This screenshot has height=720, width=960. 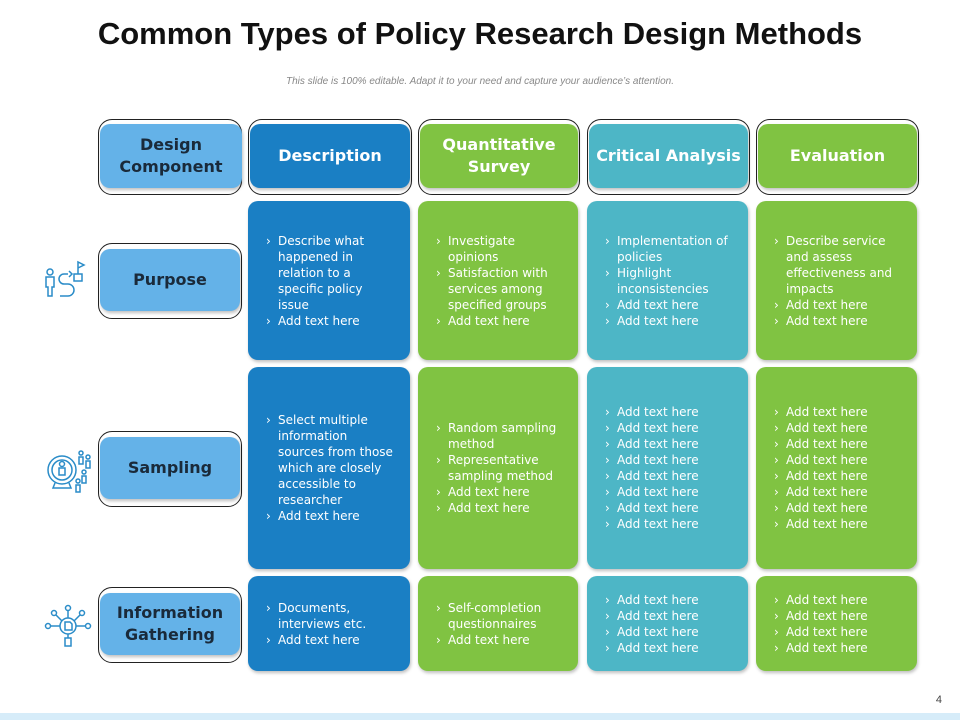 I want to click on component-sampling: Sampling, so click(x=170, y=468).